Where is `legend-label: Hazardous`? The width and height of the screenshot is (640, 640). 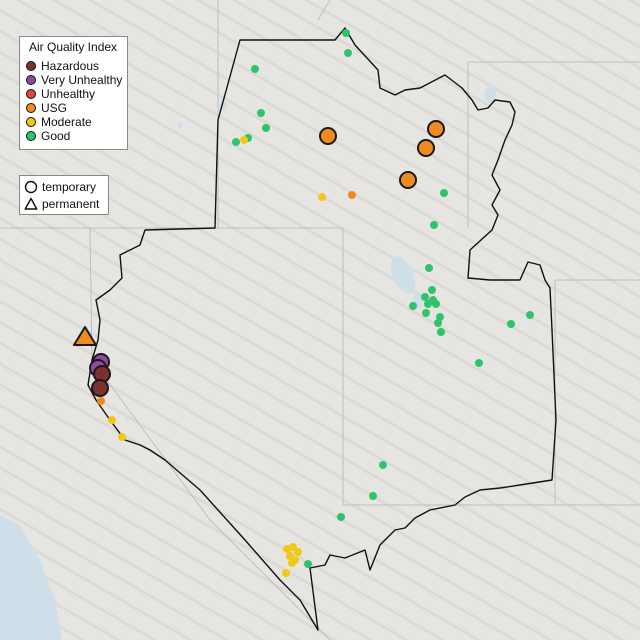
legend-label: Hazardous is located at coordinates (70, 66).